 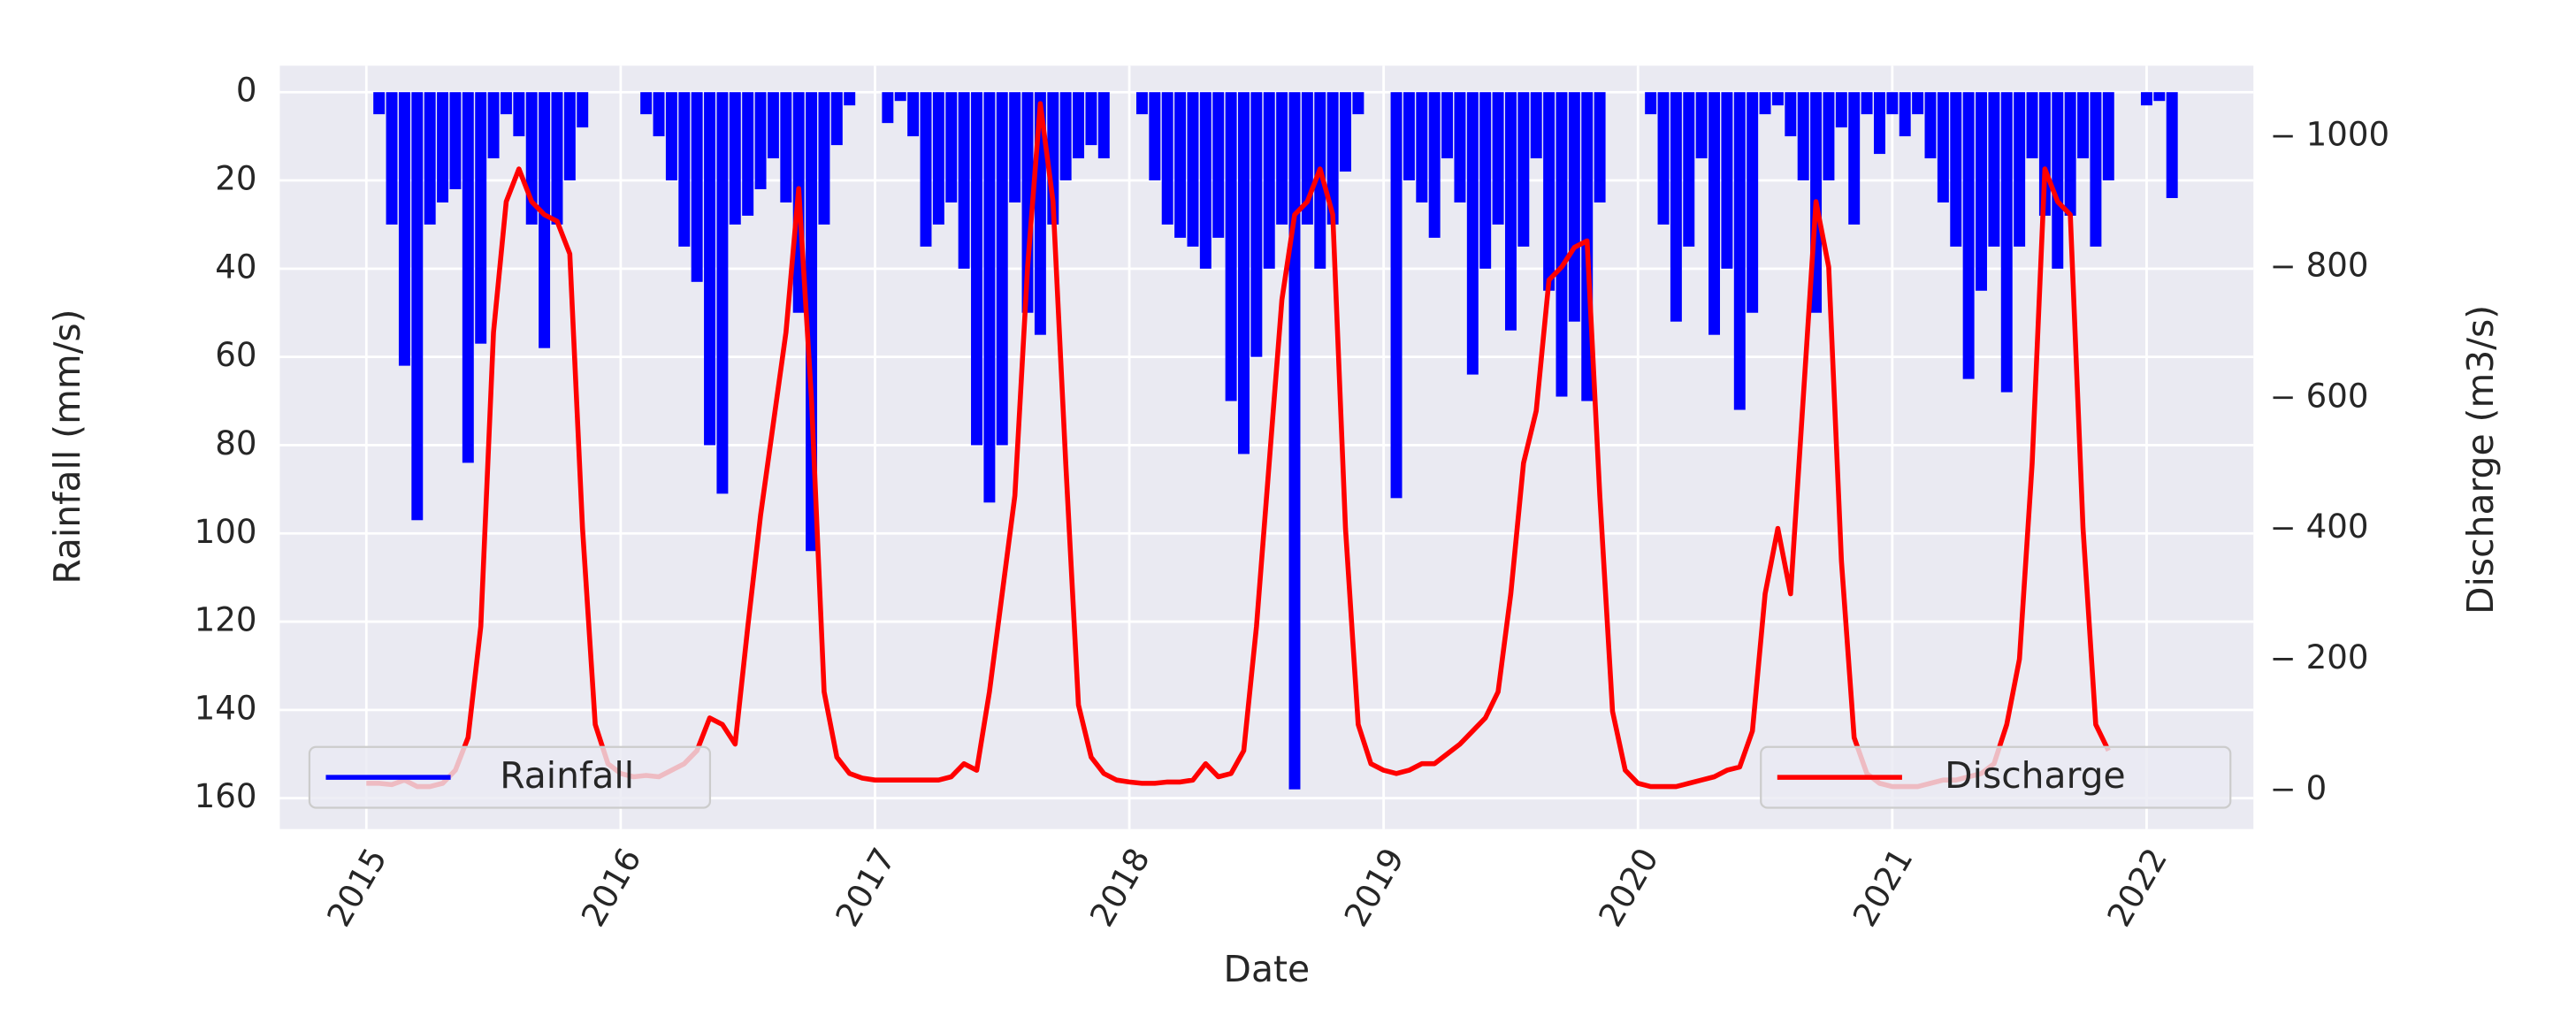 What do you see at coordinates (247, 91) in the screenshot?
I see `y-tick-label: 0` at bounding box center [247, 91].